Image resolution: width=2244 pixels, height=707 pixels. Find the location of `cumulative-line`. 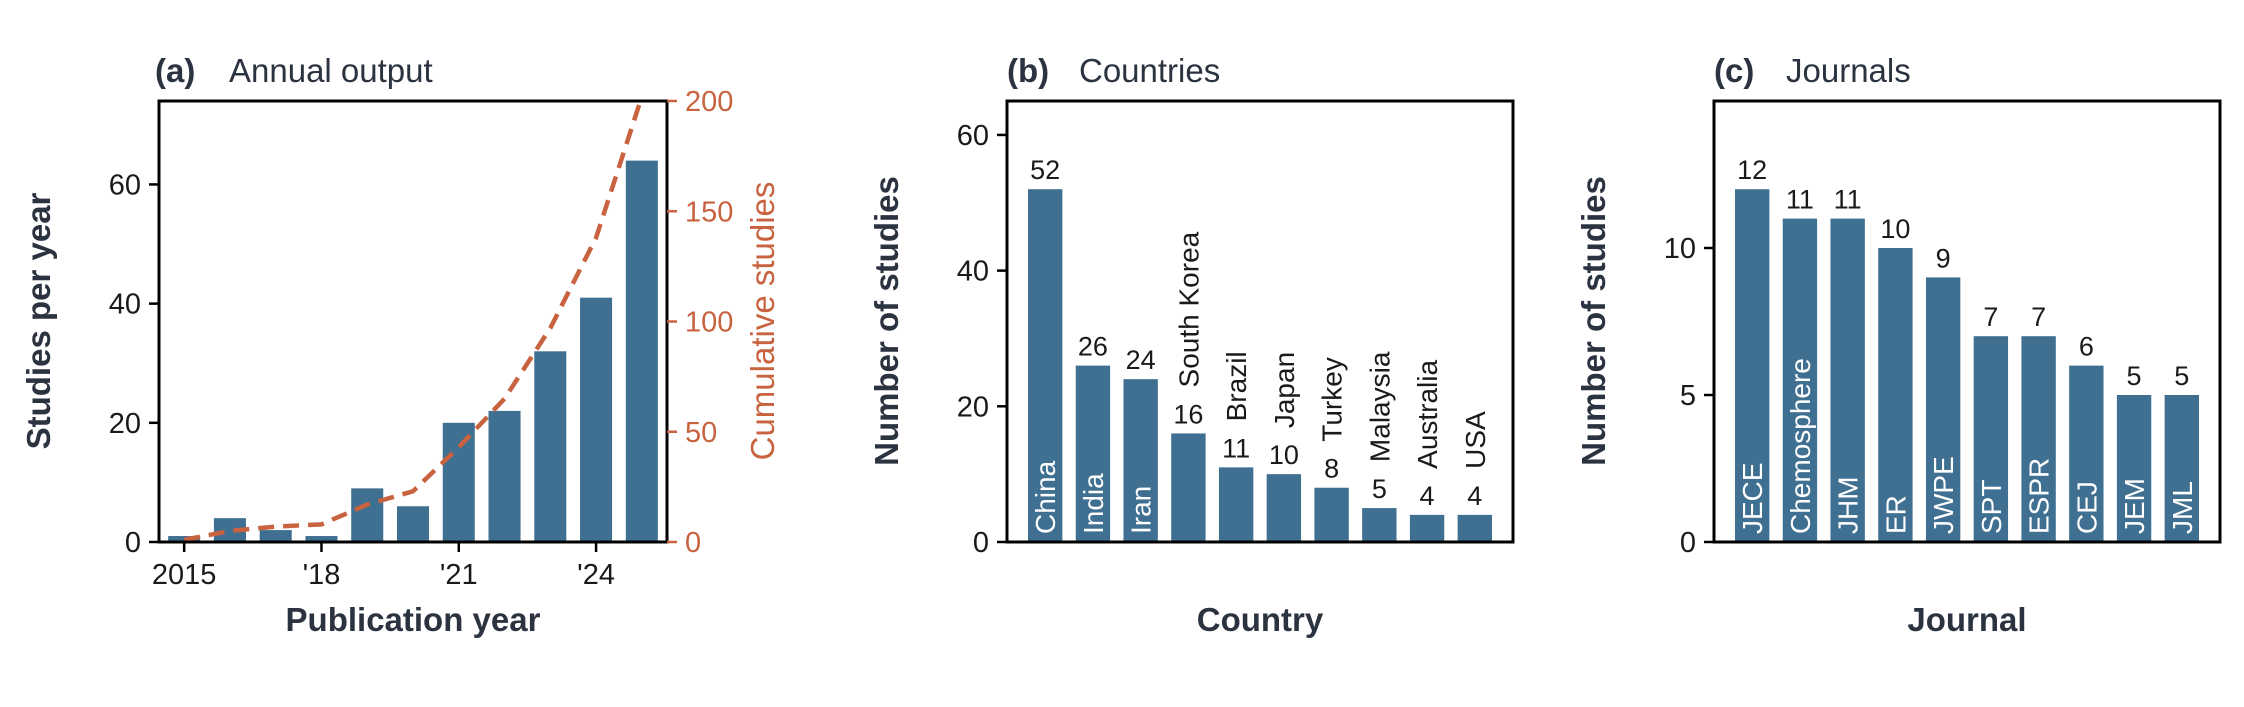

cumulative-line is located at coordinates (413, 321).